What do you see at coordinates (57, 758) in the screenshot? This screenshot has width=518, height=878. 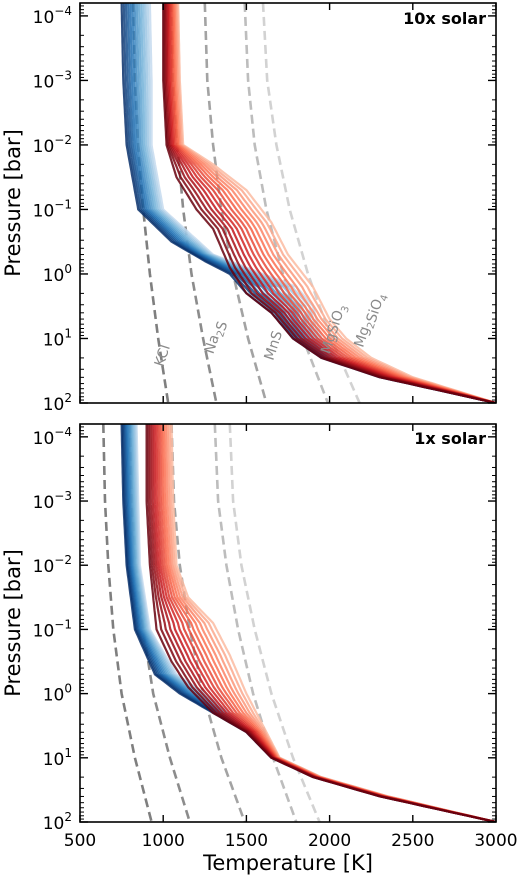 I see `bottom-y-tick-label-1: 10¹` at bounding box center [57, 758].